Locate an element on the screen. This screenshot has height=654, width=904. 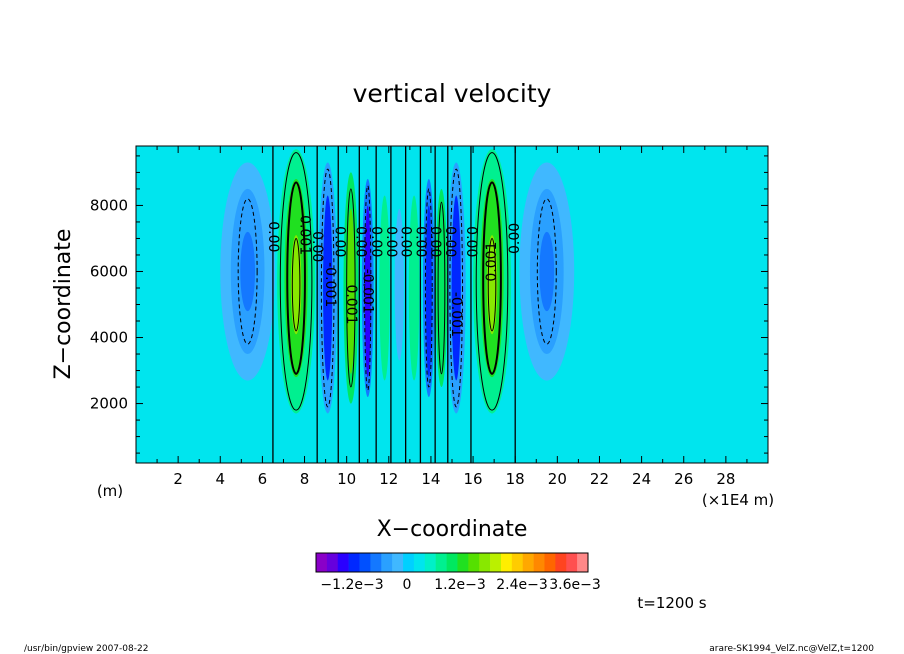
contour-label-2: 0.00 is located at coordinates (317, 246).